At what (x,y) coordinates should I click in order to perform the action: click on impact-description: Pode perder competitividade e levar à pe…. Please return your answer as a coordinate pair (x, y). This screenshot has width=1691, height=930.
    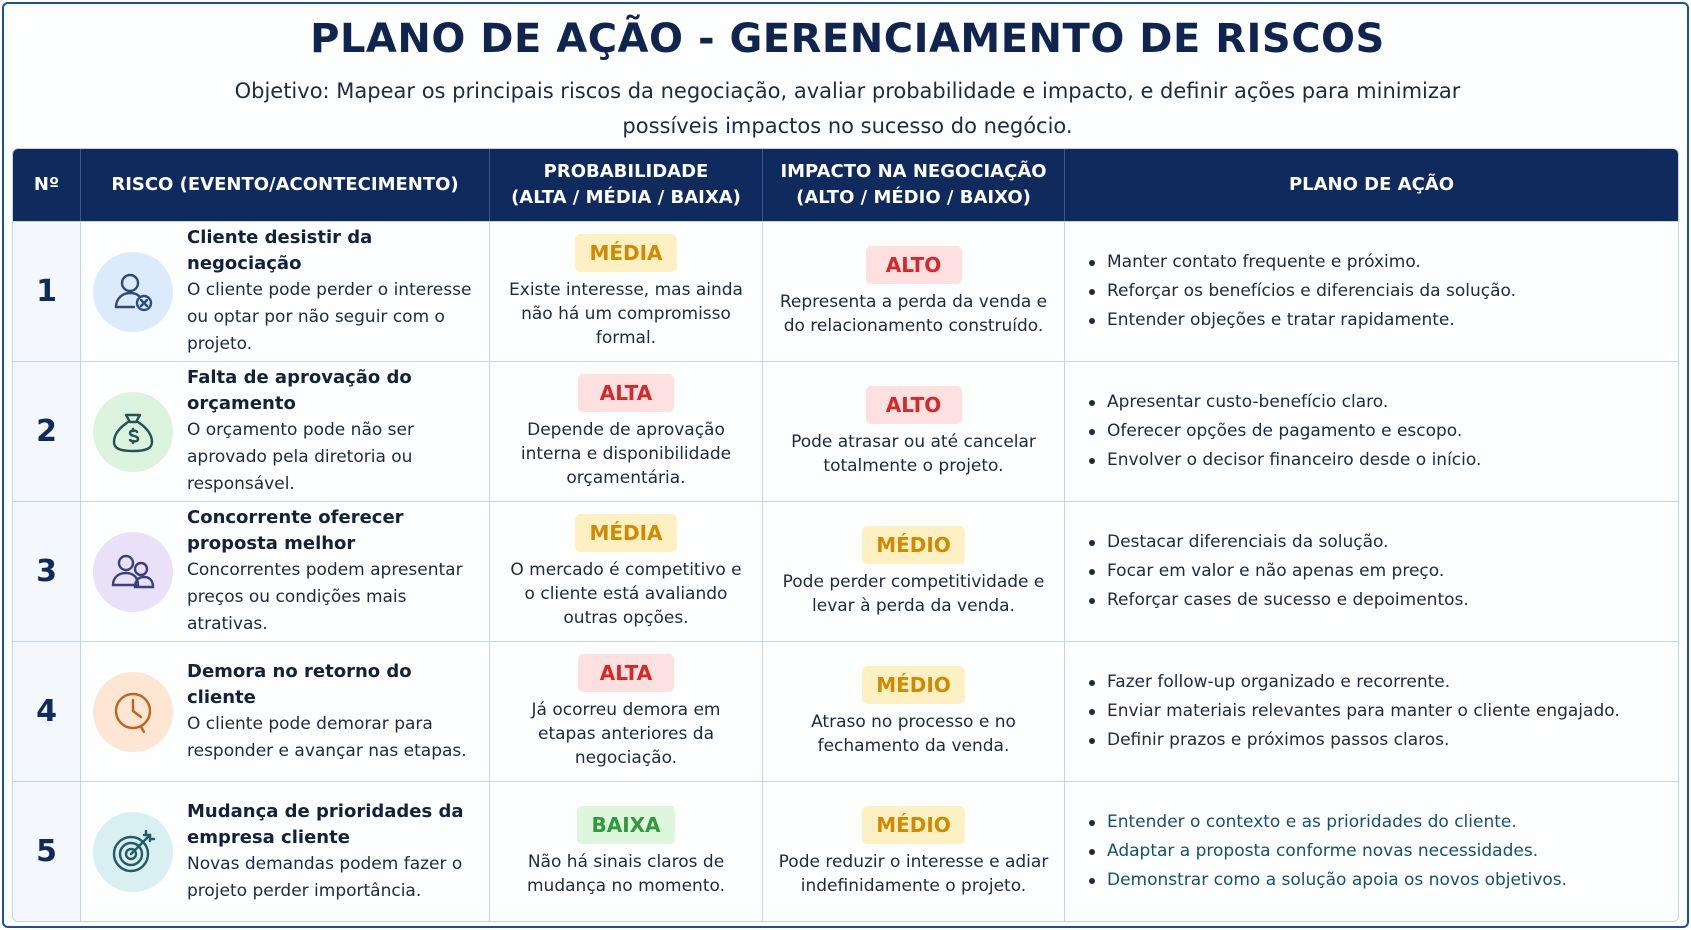
    Looking at the image, I should click on (913, 593).